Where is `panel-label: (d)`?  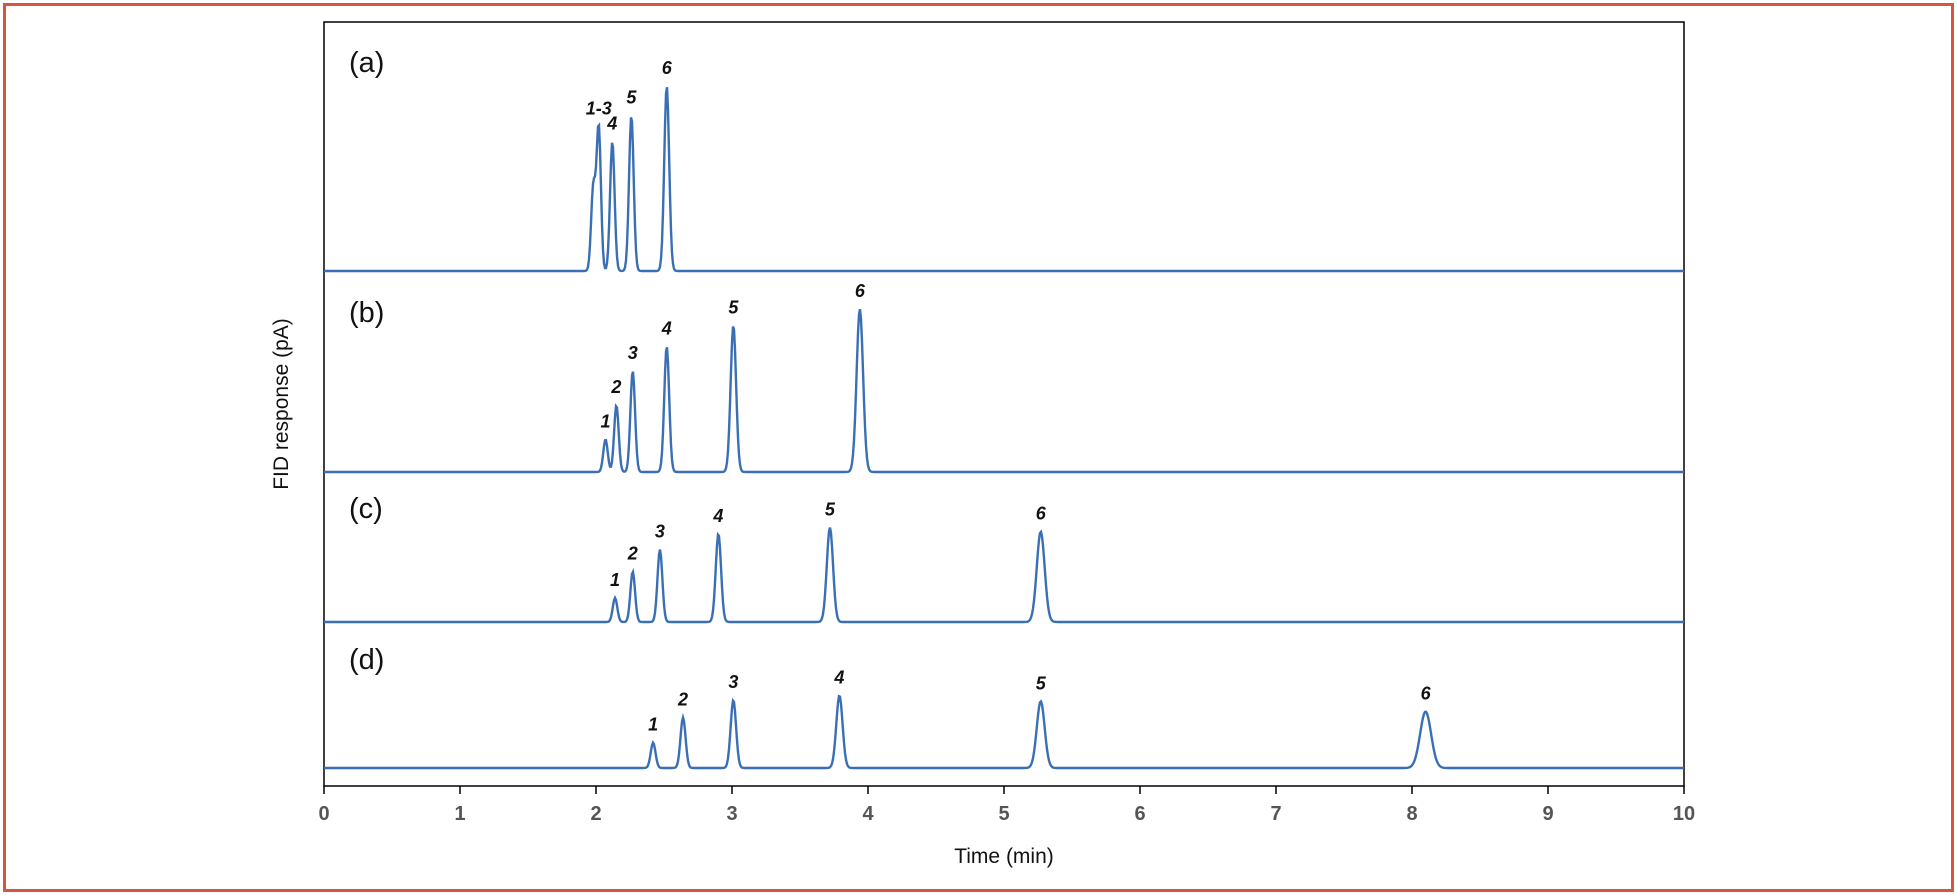
panel-label: (d) is located at coordinates (366, 660).